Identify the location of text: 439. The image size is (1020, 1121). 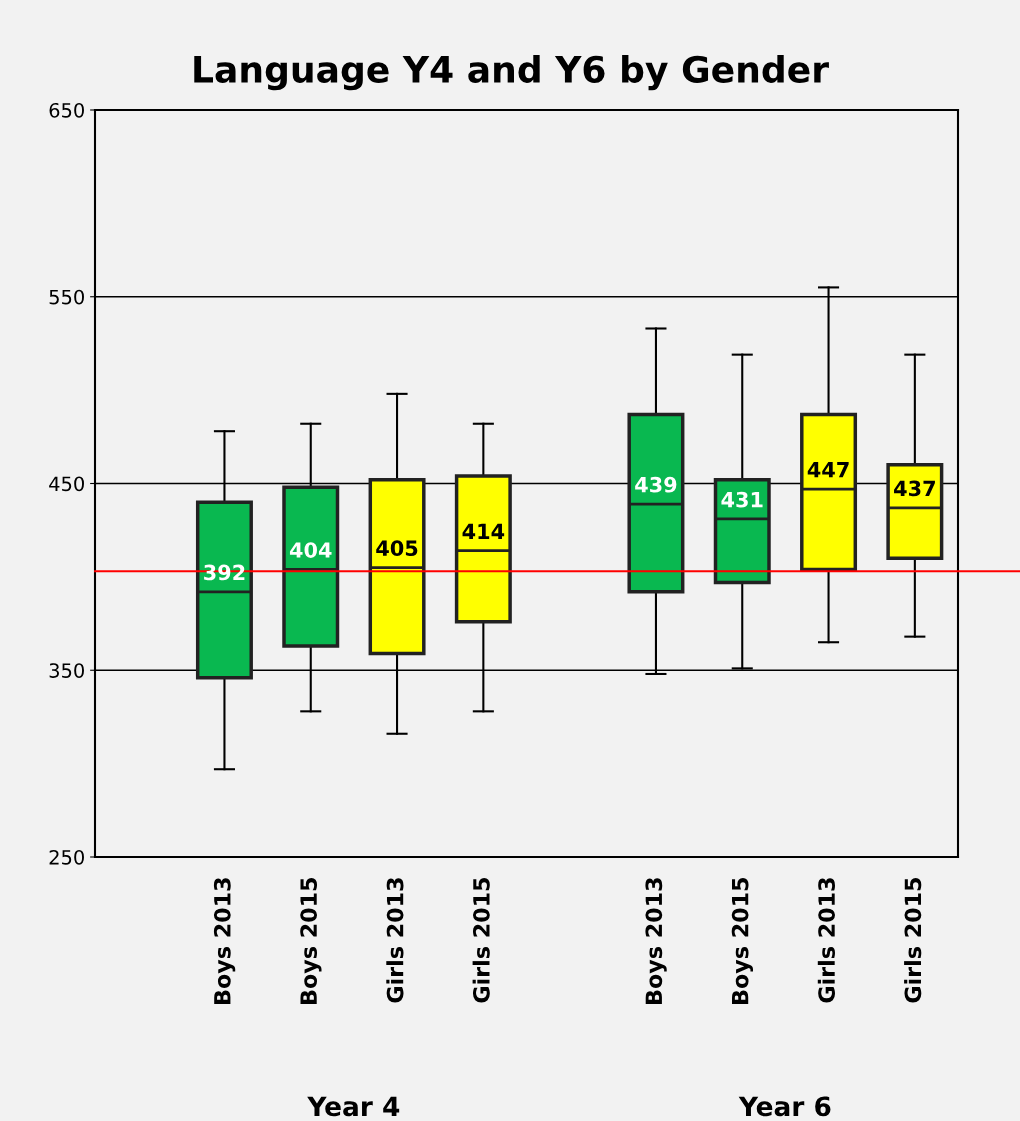
(656, 484).